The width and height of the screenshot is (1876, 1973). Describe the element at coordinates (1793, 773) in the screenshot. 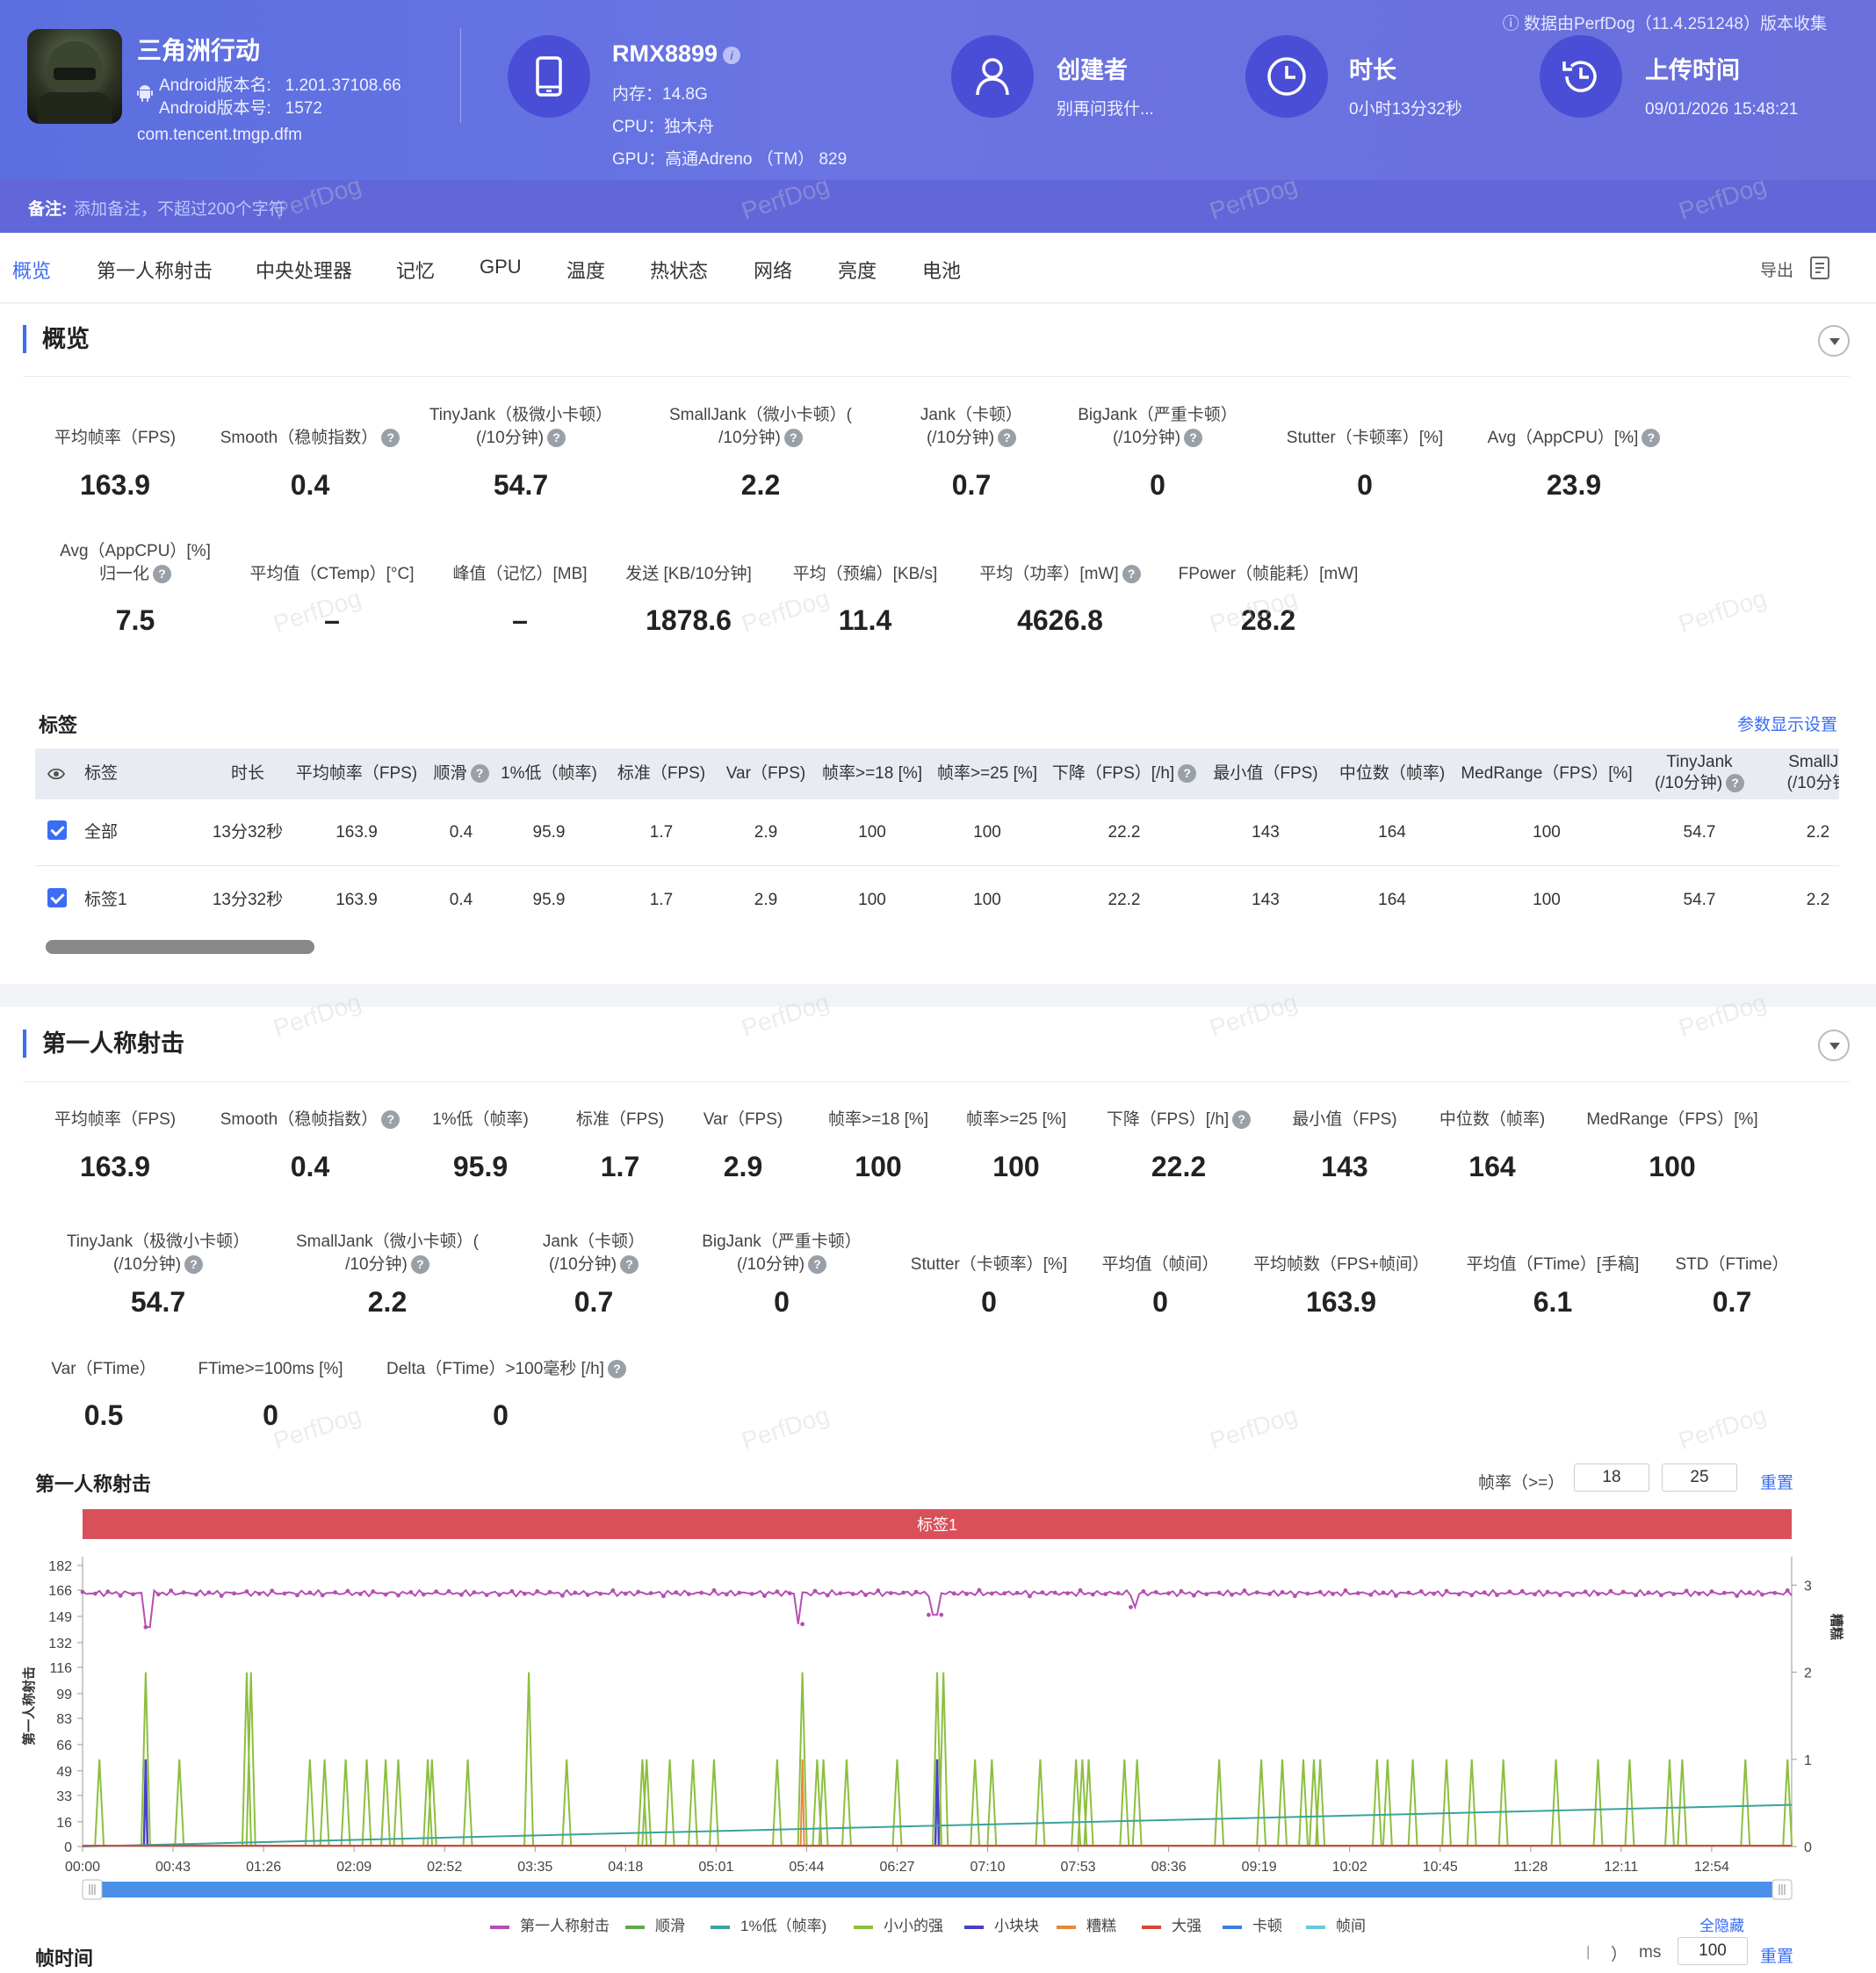

I see `column-header: SmallJa (/10分钟` at that location.